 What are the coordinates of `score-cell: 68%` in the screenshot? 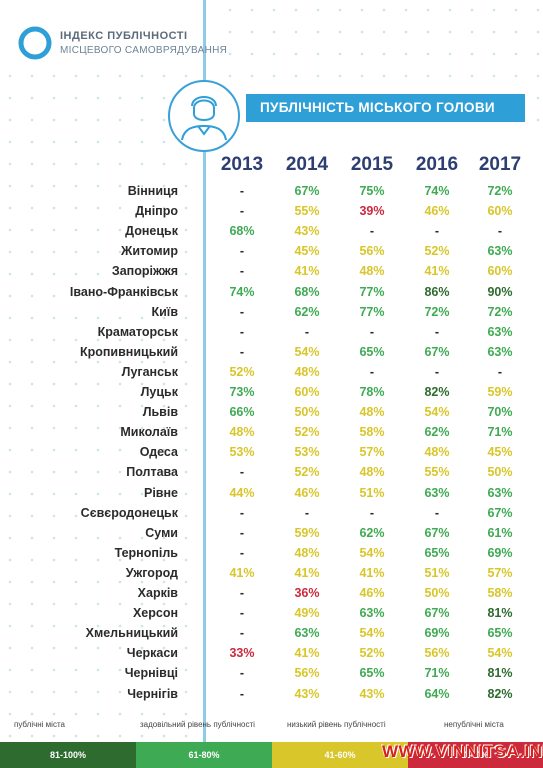 It's located at (307, 291).